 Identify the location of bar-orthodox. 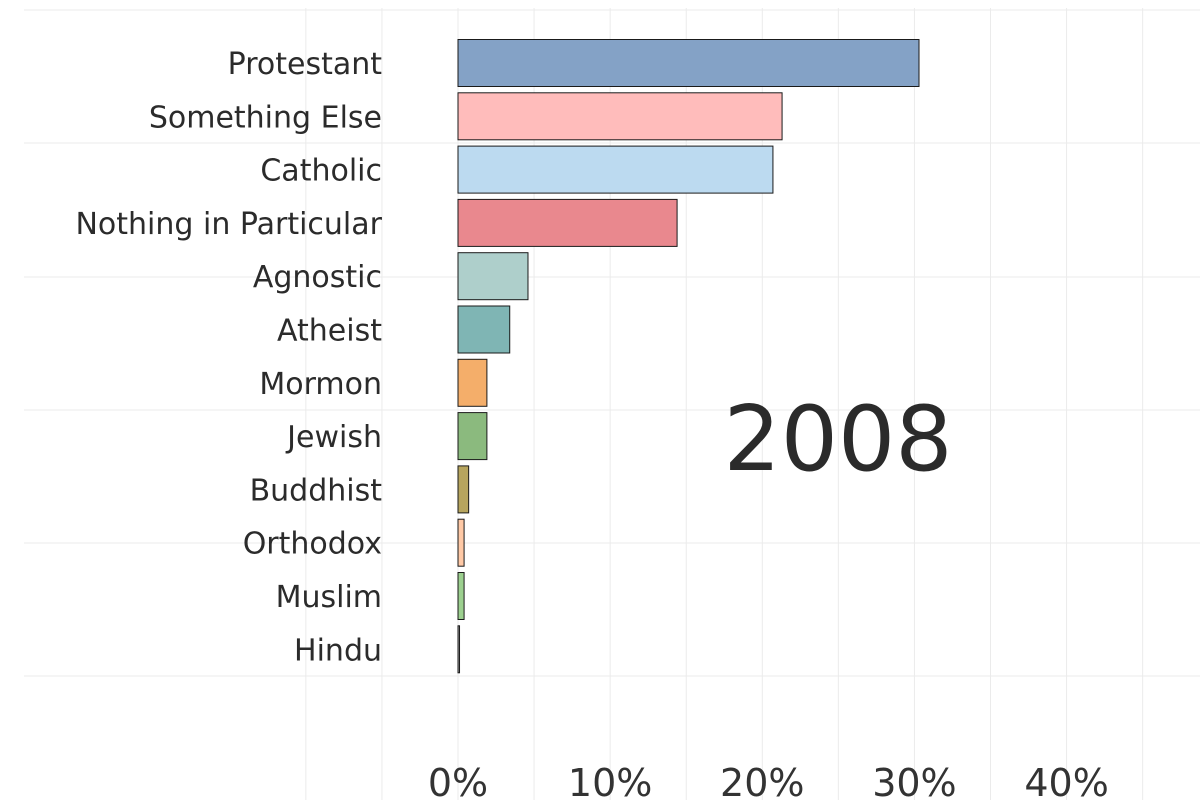
(461, 542).